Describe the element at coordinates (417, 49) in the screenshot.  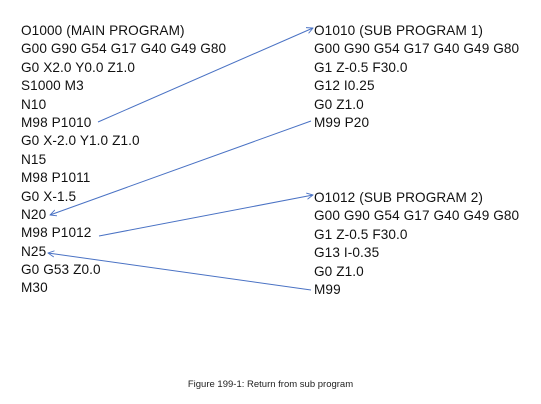
I see `sub1-line-1: G00 G90 G54 G17 G40 G49 G80` at that location.